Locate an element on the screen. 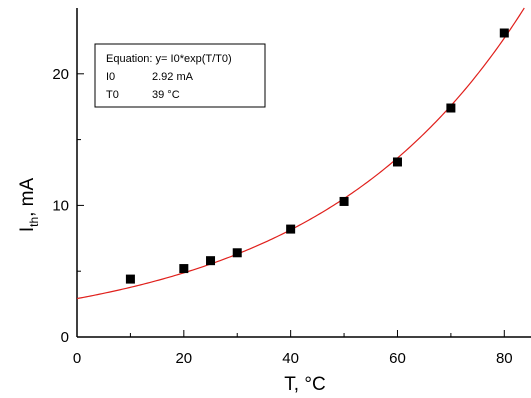 The image size is (531, 398). y-axis-label-unit: , mA is located at coordinates (27, 196).